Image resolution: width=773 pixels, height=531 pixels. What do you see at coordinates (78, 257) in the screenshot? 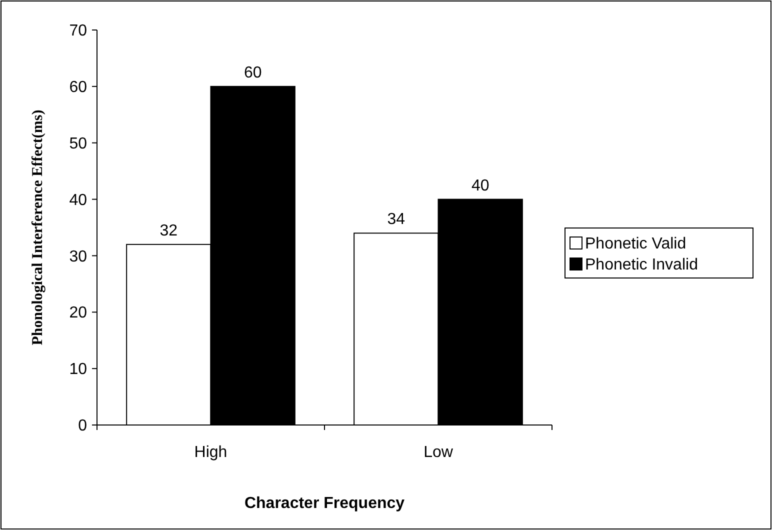
I see `y-tick-label: 30` at bounding box center [78, 257].